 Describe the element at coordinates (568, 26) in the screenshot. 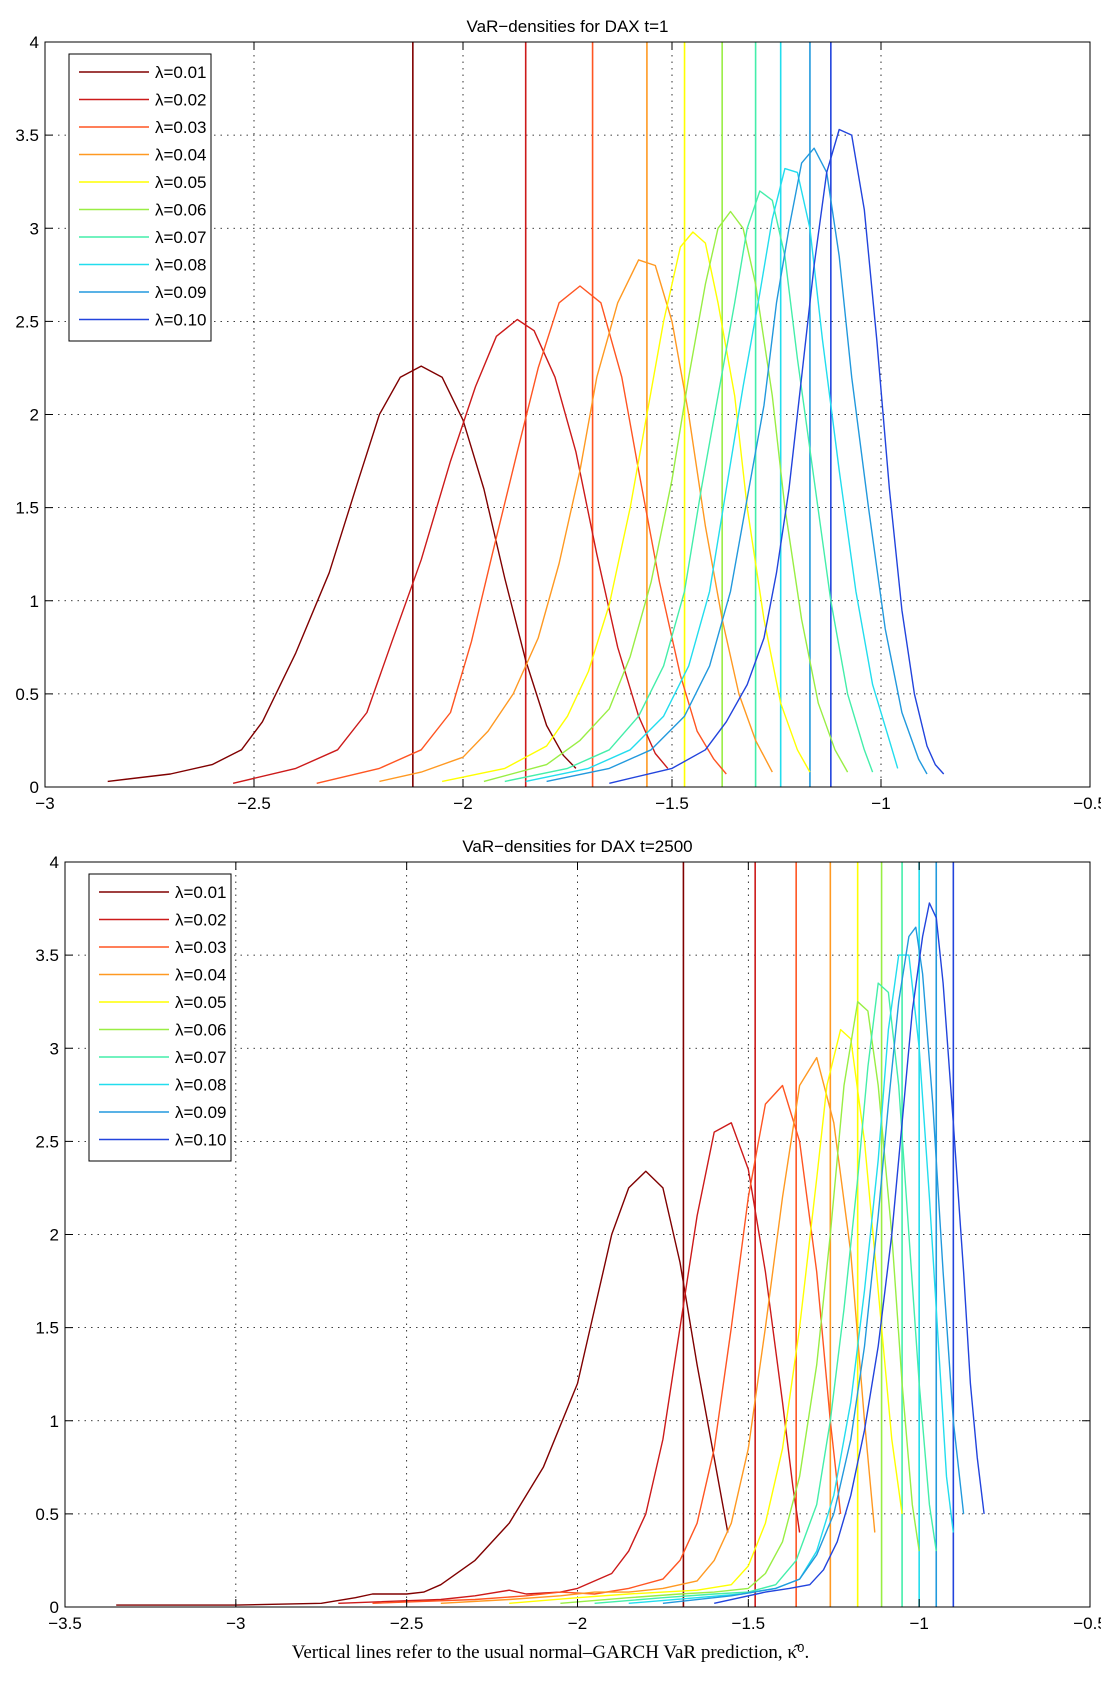

I see `chart-title: VaR−densities for DAX t=1` at that location.